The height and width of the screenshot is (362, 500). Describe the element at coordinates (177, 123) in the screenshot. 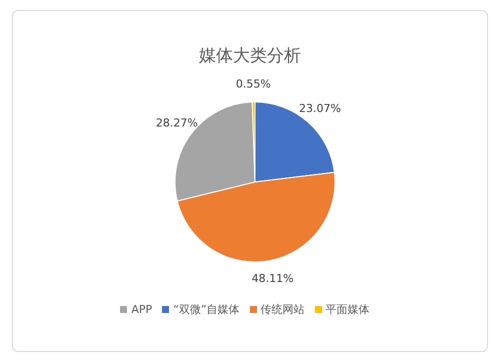

I see `data-label: 28.27%` at that location.